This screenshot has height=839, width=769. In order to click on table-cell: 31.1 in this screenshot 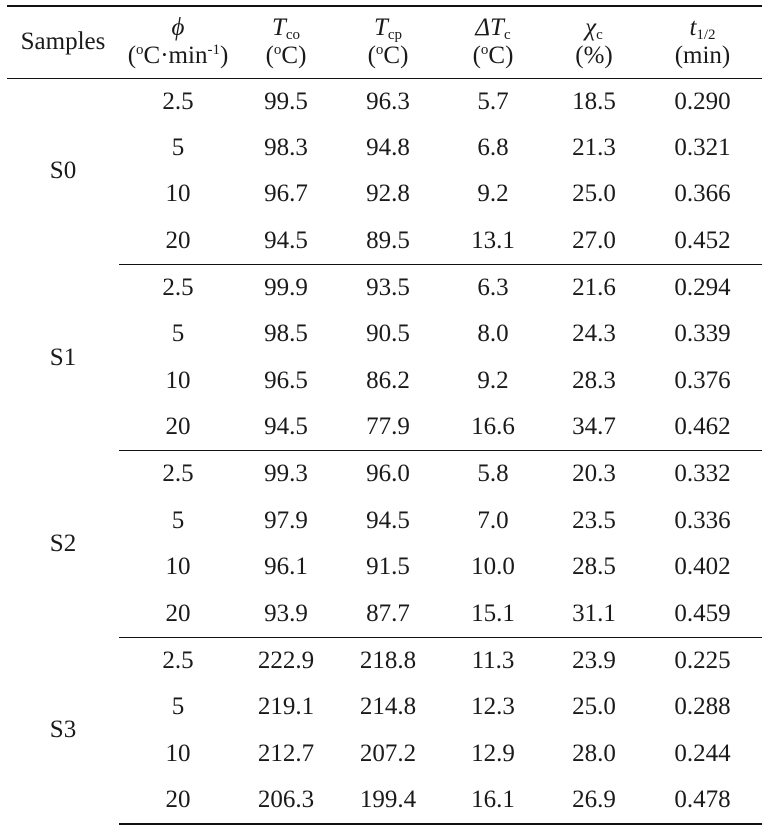, I will do `click(594, 614)`.